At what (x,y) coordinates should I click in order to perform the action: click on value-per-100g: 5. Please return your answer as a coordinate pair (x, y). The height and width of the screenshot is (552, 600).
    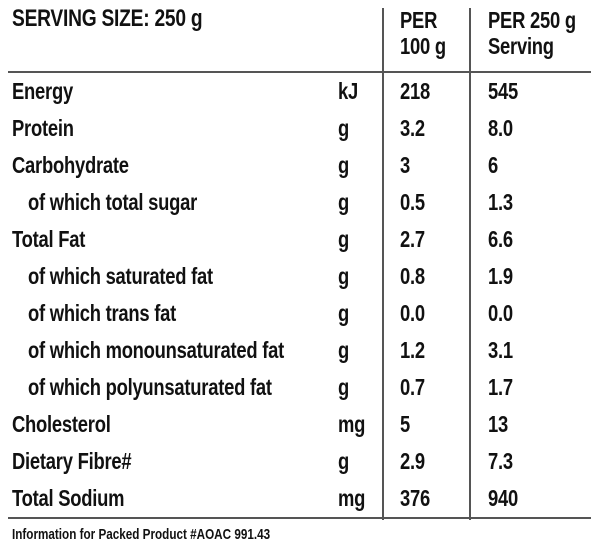
    Looking at the image, I should click on (405, 424).